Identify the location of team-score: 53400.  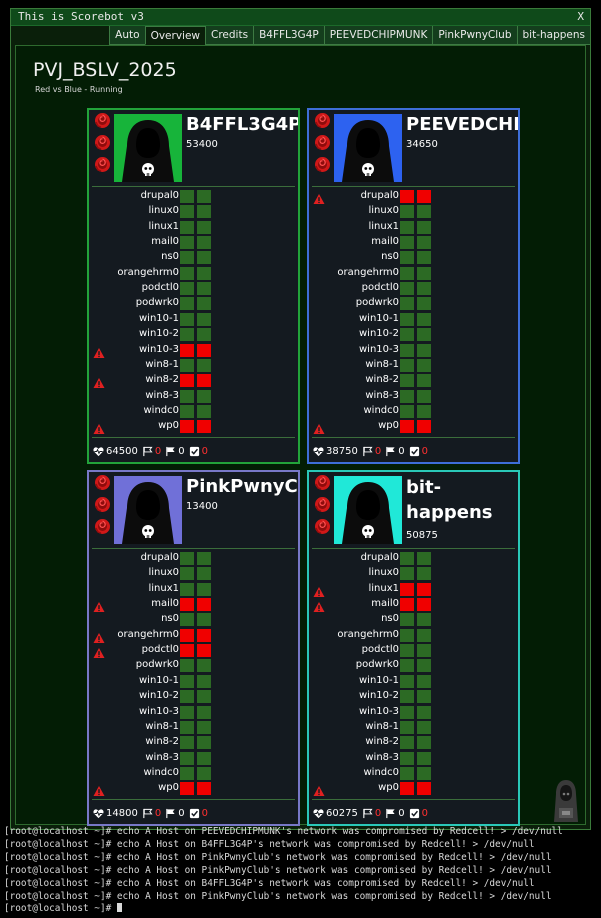
(202, 144).